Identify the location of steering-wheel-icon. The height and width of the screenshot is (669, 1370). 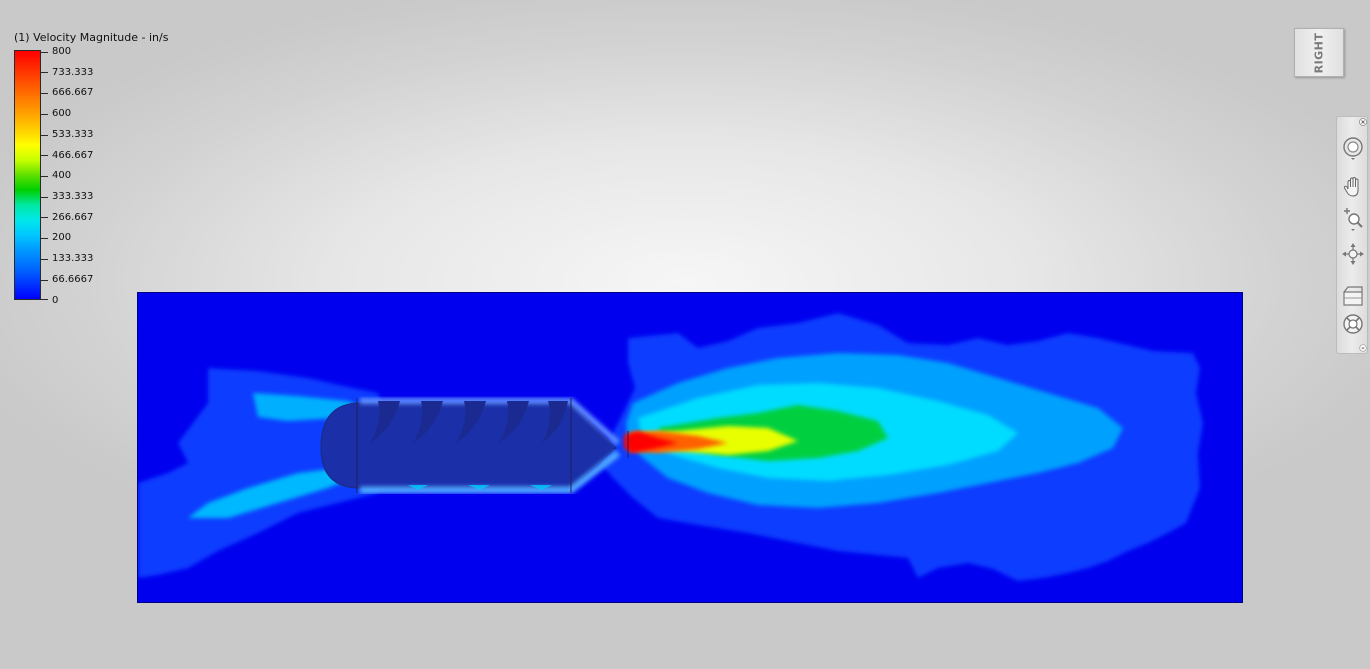
(1353, 148).